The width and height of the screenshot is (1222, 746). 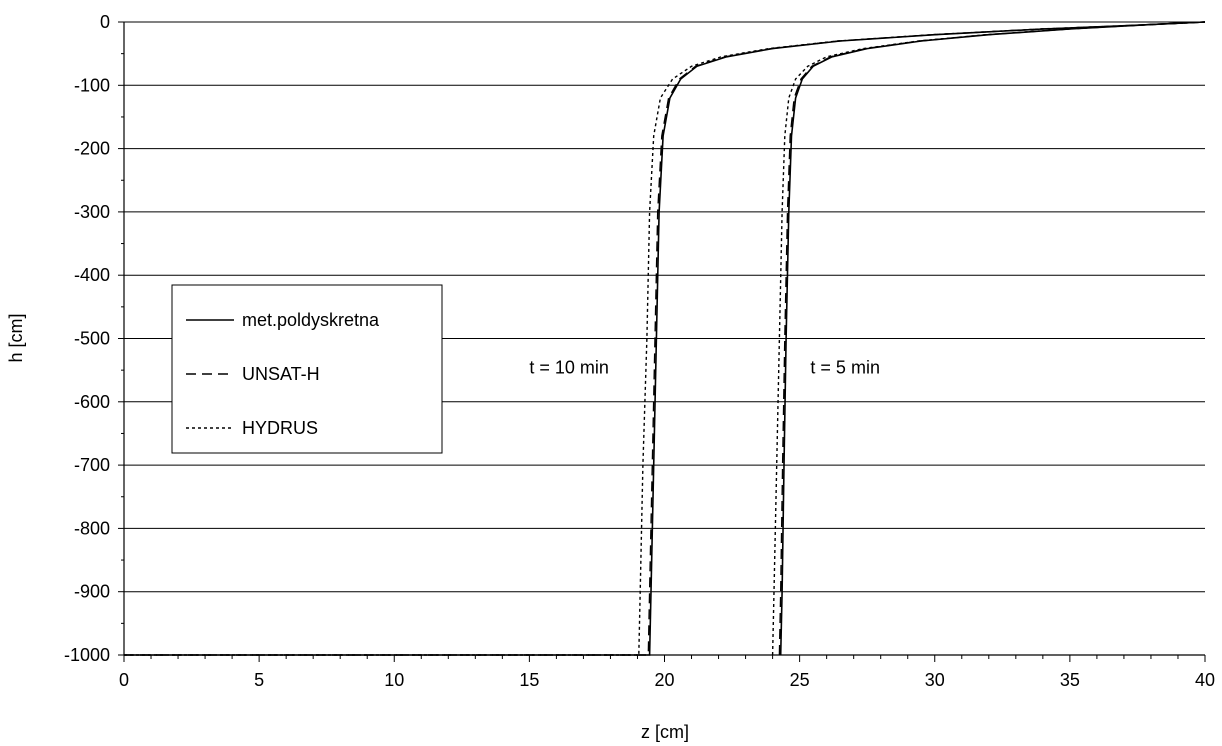 What do you see at coordinates (800, 680) in the screenshot?
I see `x-tick-label: 25` at bounding box center [800, 680].